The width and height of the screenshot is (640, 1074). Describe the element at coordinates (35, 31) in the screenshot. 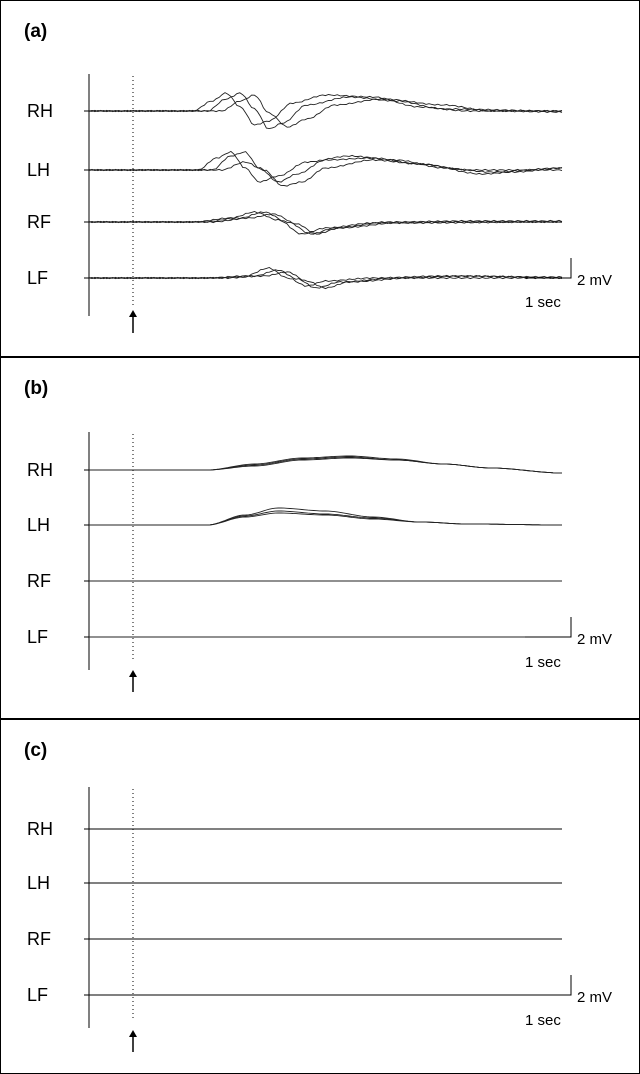

I see `panel-label: (a)` at that location.